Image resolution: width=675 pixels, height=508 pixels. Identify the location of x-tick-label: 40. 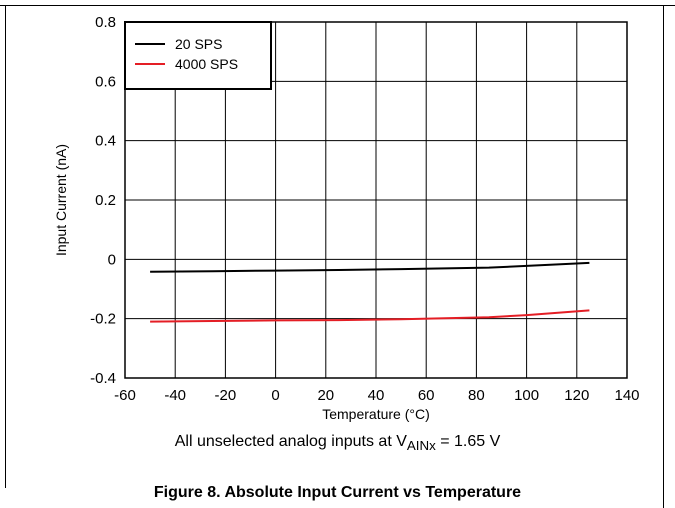
(376, 395).